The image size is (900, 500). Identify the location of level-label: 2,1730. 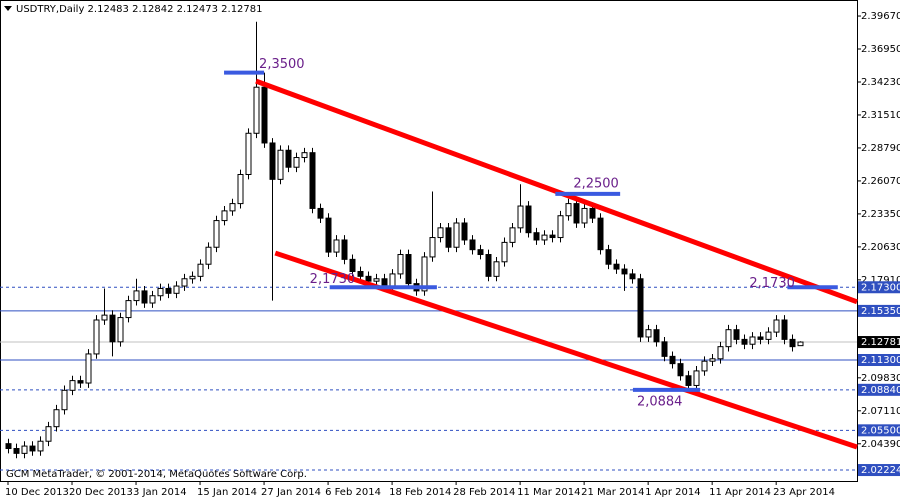
(772, 283).